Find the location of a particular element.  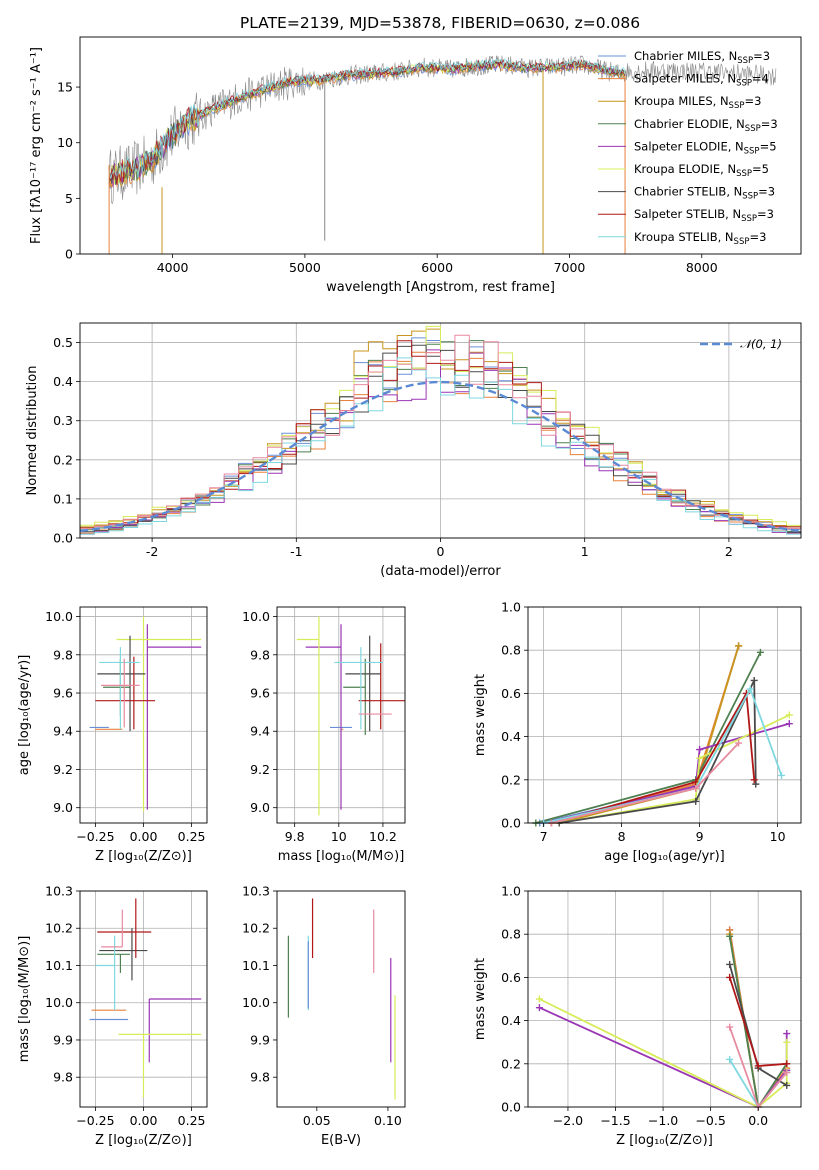

y-tick-label: 0.6 is located at coordinates (511, 977).